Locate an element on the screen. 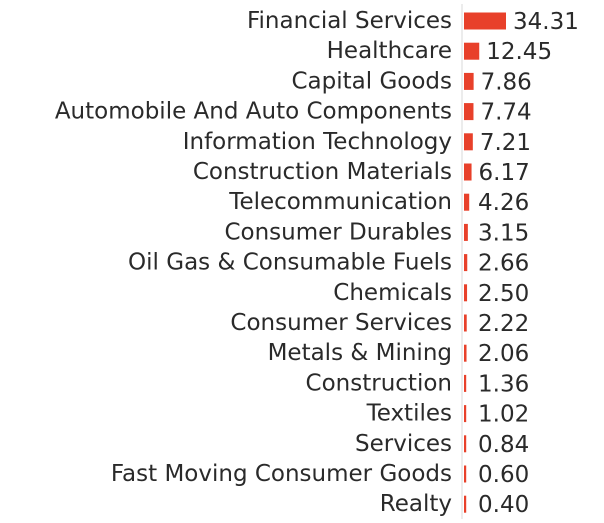  value-label: 0.84 is located at coordinates (503, 445).